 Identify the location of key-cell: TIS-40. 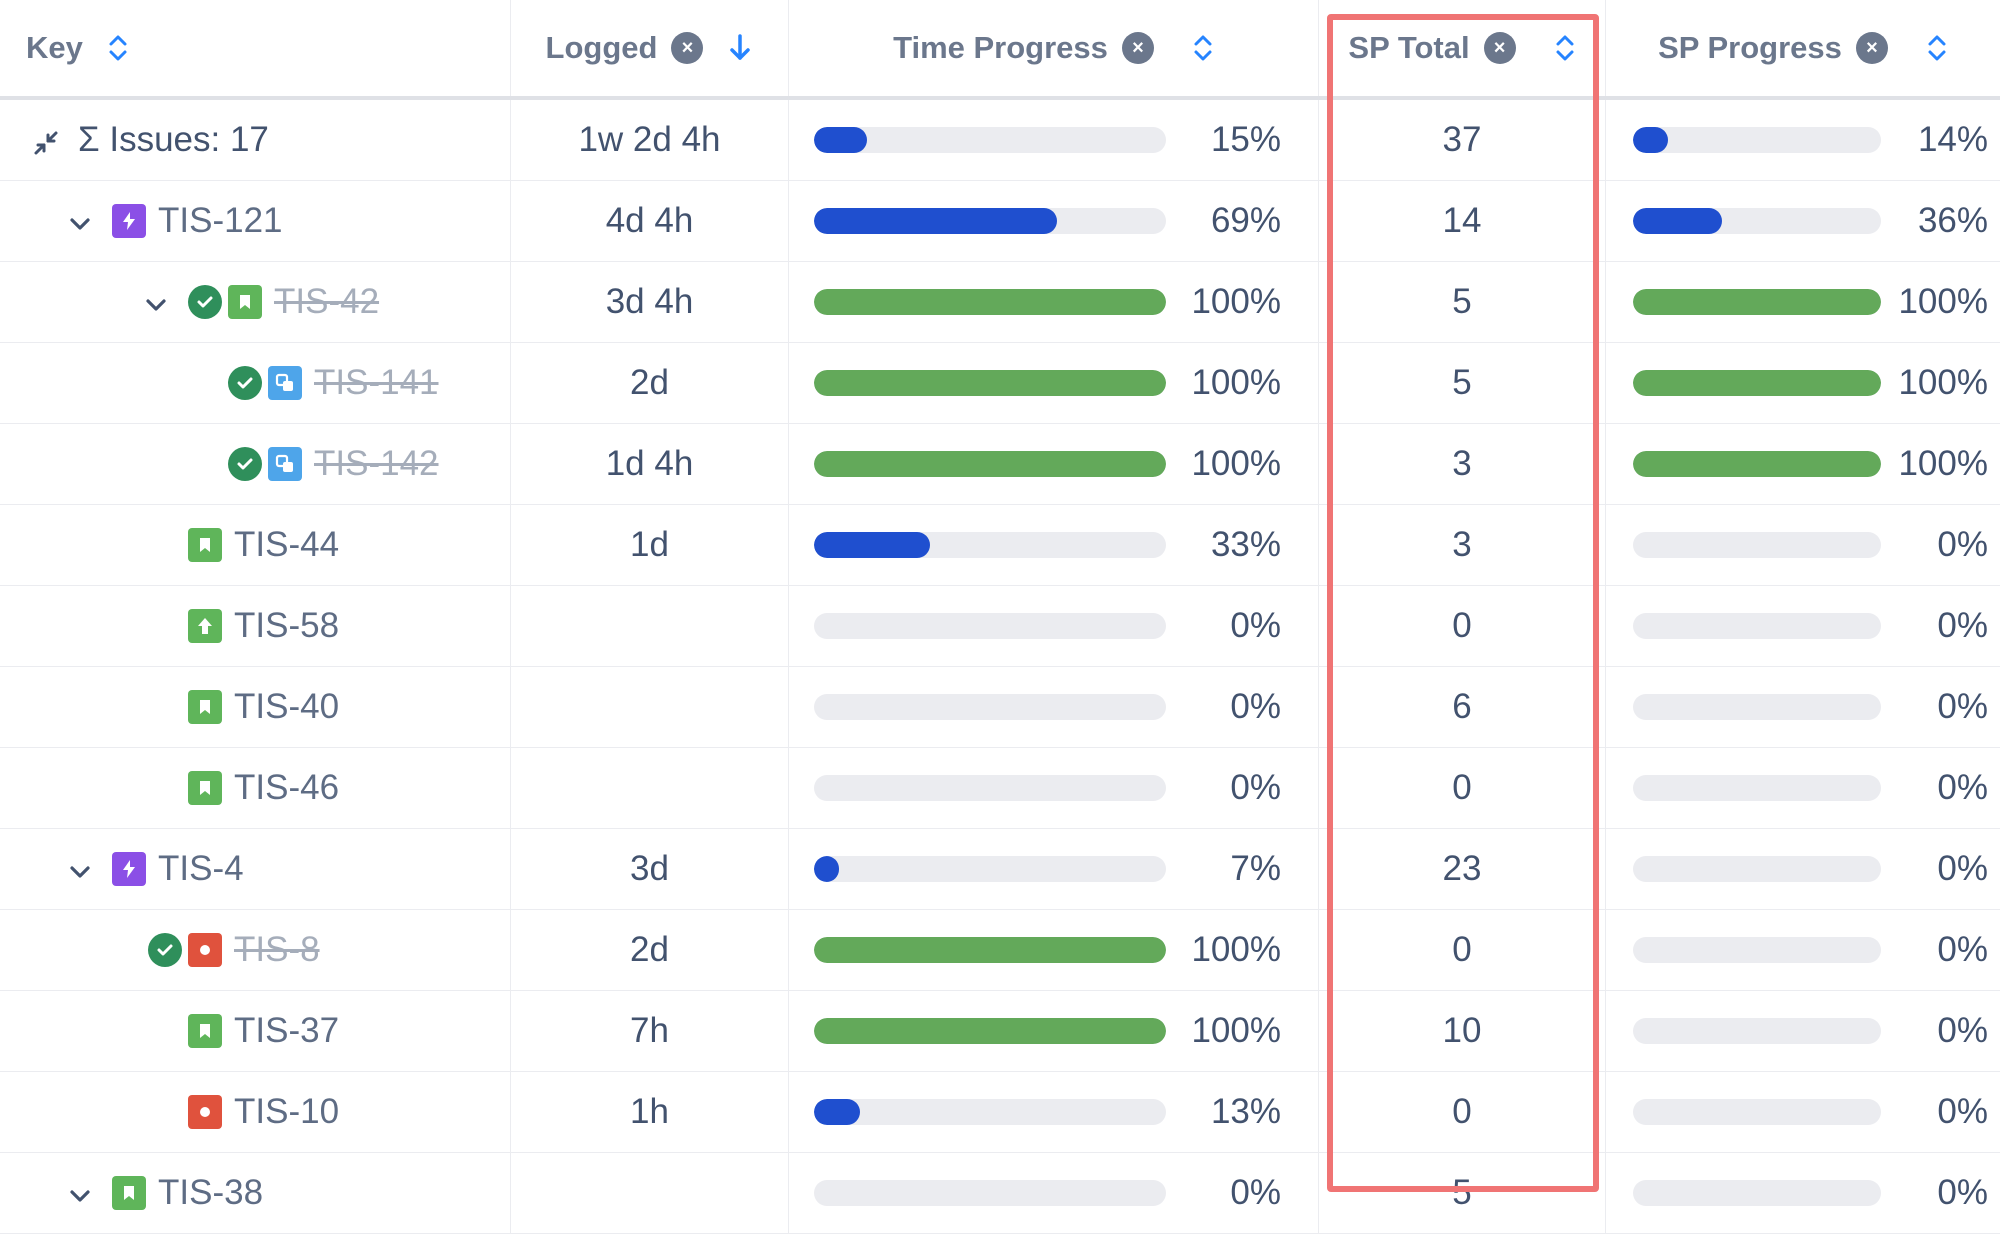
(255, 707).